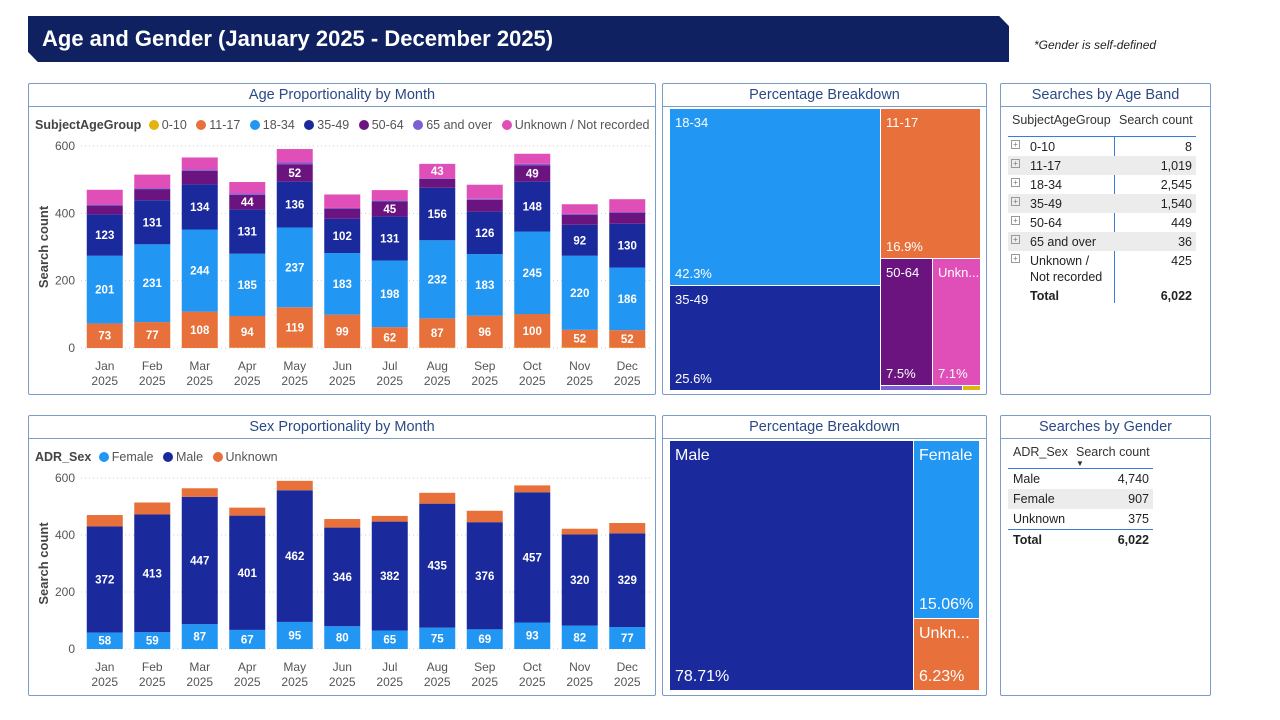 The width and height of the screenshot is (1280, 720). What do you see at coordinates (1102, 241) in the screenshot?
I see `table-row: +65 and over 36` at bounding box center [1102, 241].